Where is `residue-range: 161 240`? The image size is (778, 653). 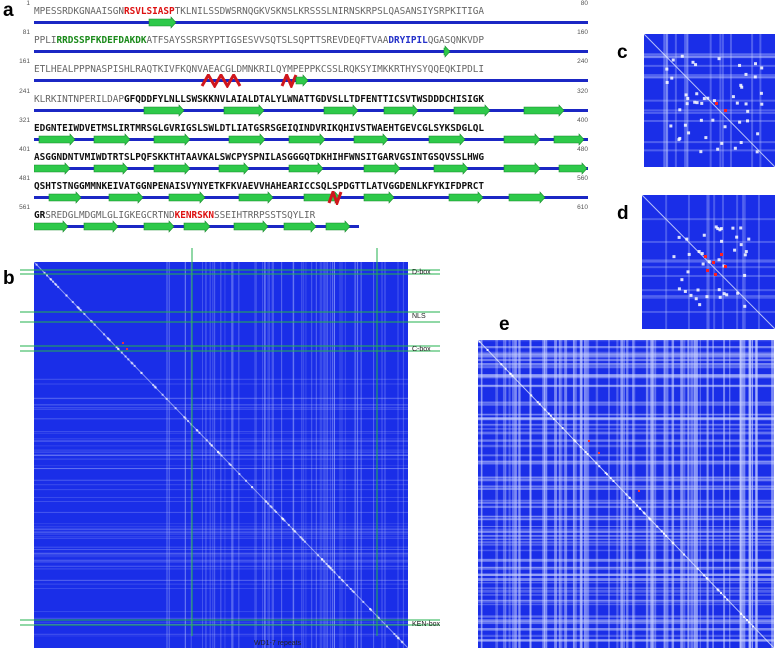 residue-range: 161 240 is located at coordinates (303, 62).